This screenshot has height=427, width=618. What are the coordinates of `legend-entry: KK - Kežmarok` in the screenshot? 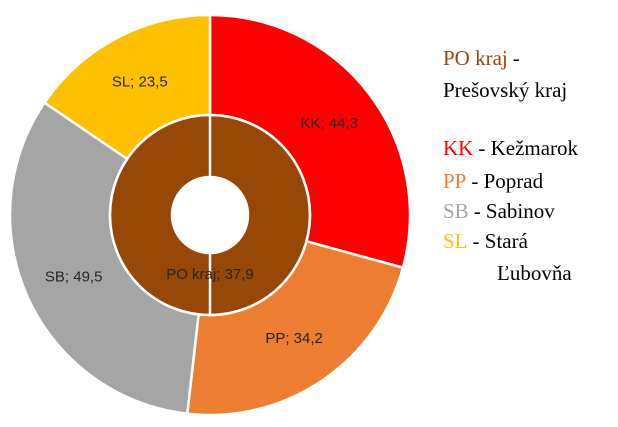 It's located at (511, 148).